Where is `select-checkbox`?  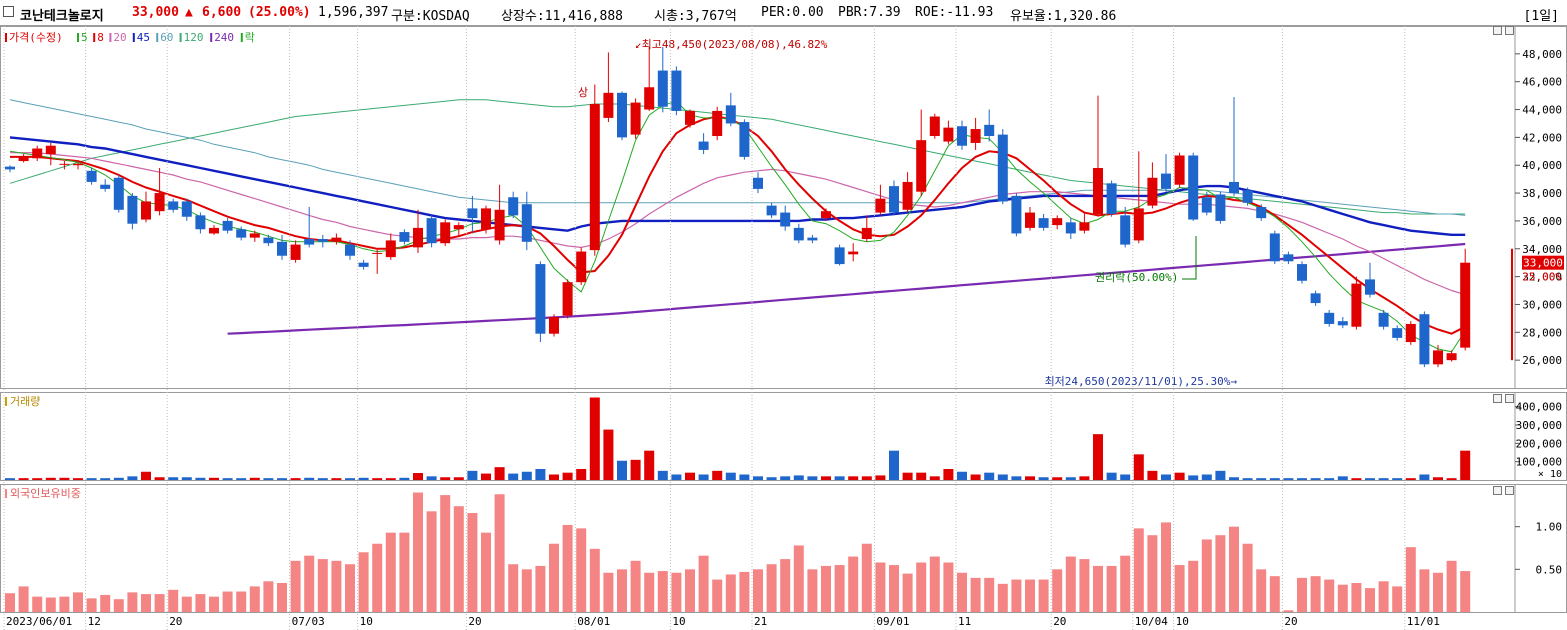 select-checkbox is located at coordinates (8, 11).